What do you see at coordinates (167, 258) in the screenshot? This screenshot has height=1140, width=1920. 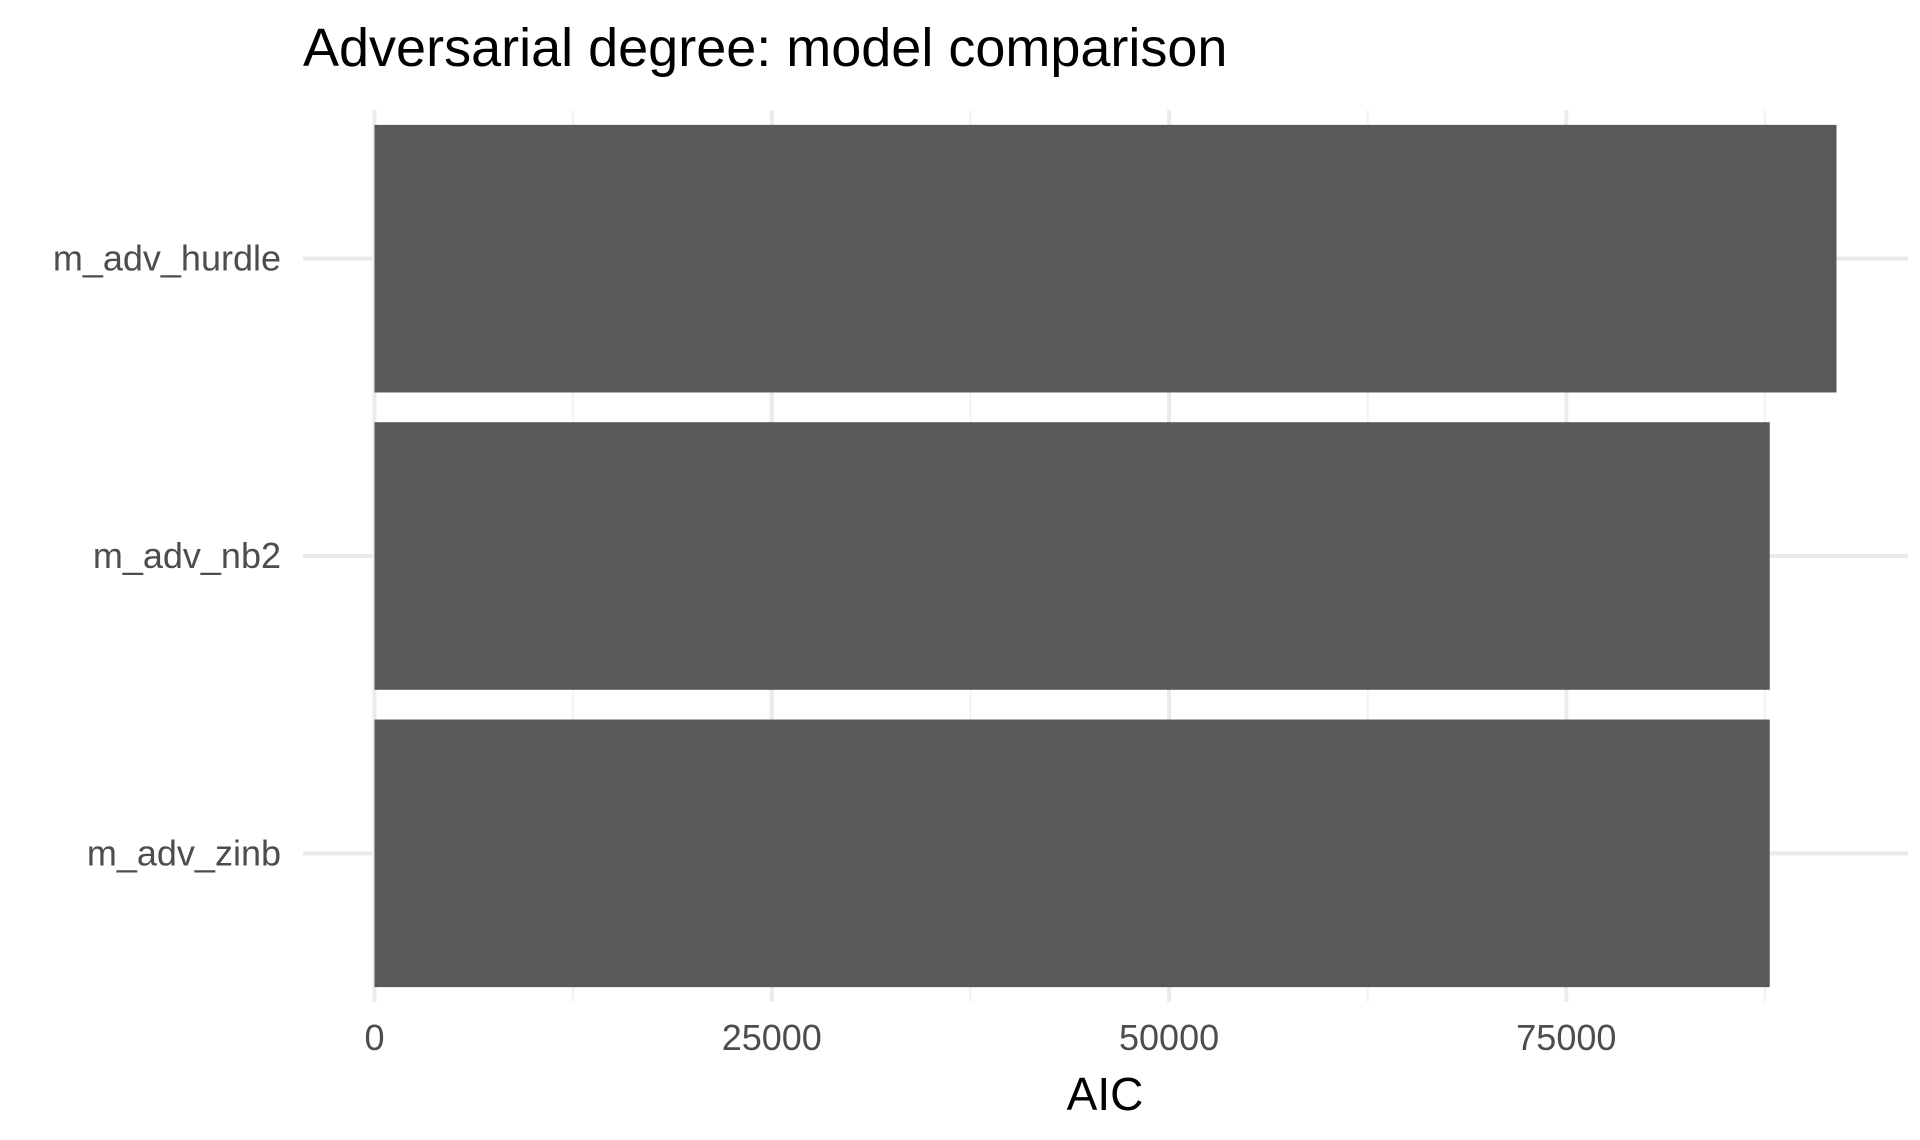 I see `y-tick-label: m_adv_hurdle` at bounding box center [167, 258].